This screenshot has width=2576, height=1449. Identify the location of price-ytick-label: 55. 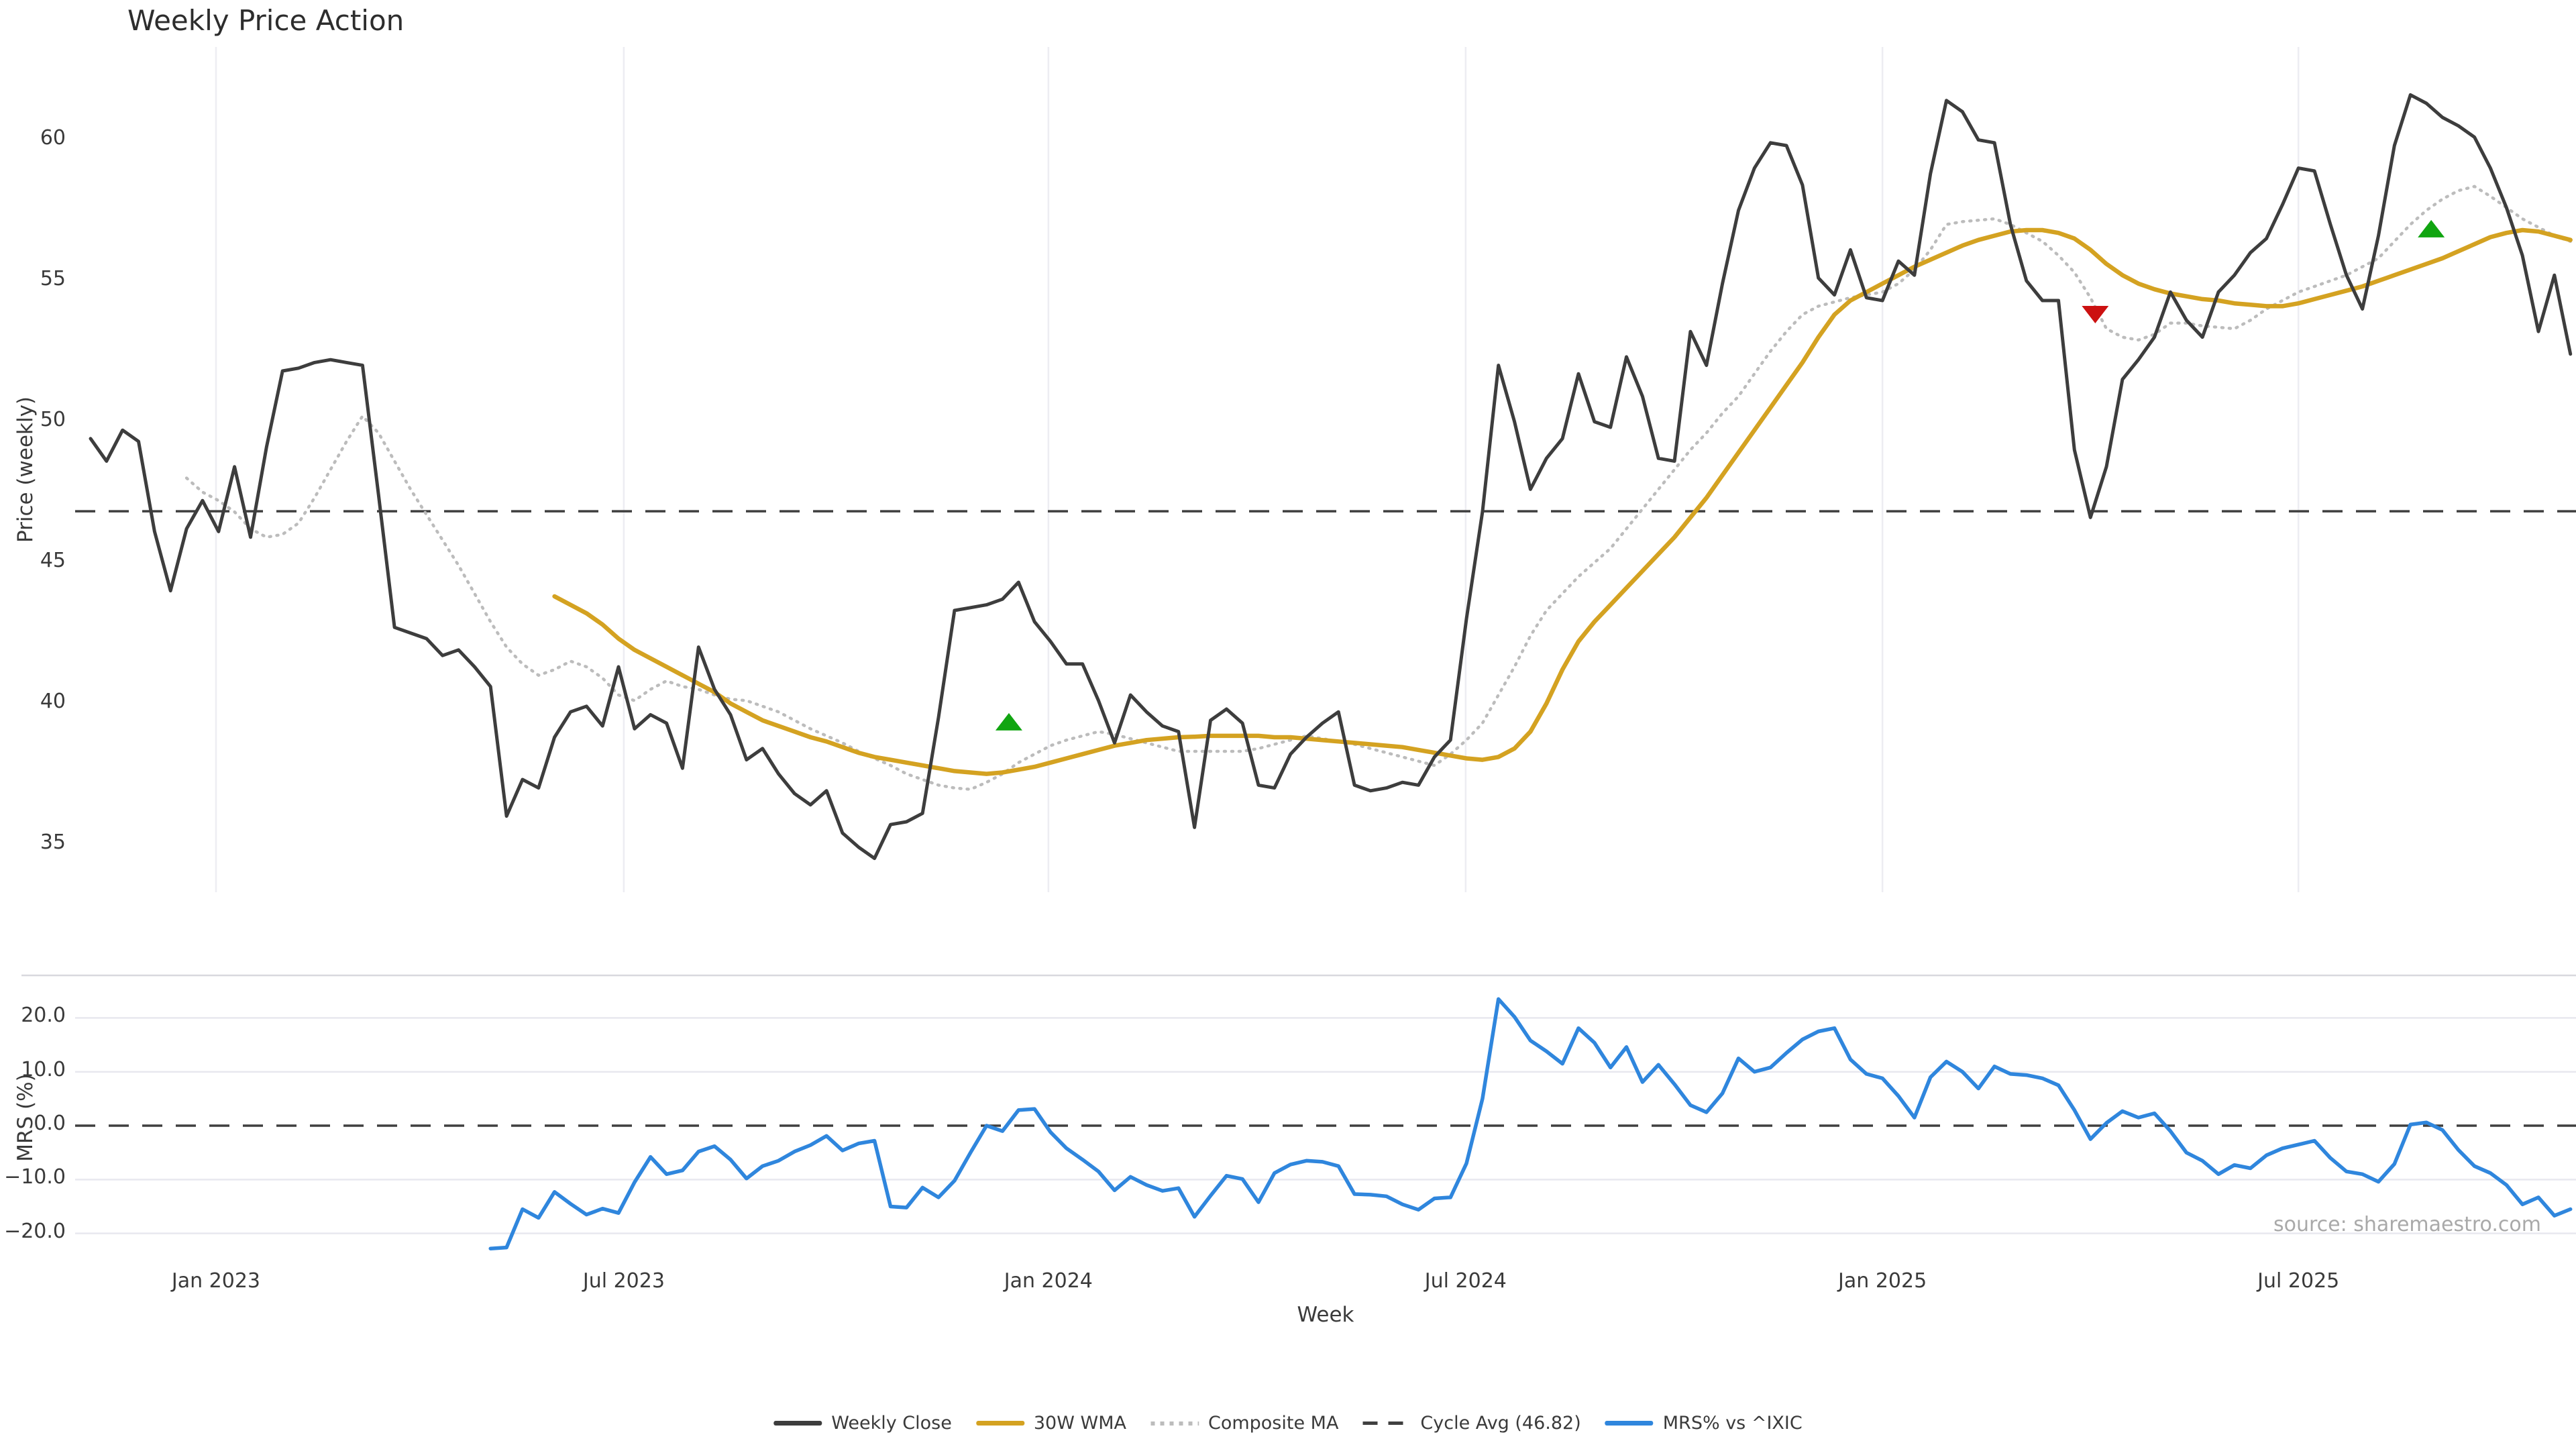
(53, 278).